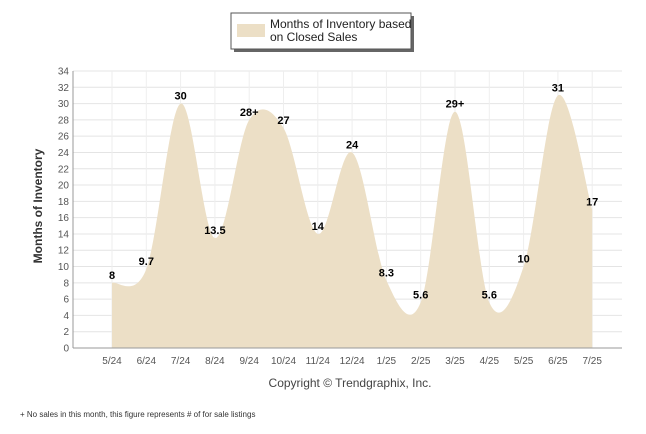  Describe the element at coordinates (523, 260) in the screenshot. I see `data-label: 10` at that location.